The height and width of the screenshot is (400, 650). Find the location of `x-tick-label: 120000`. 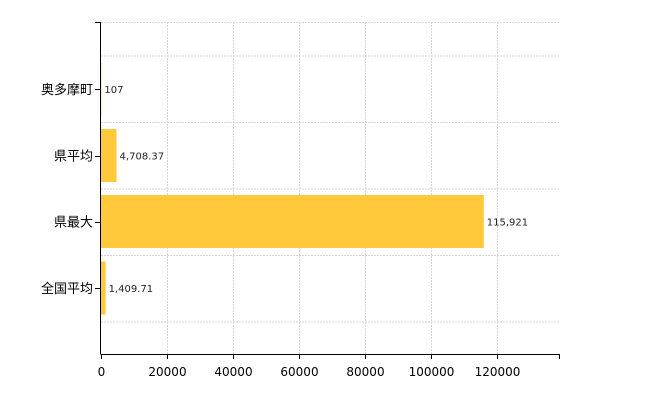

x-tick-label: 120000 is located at coordinates (498, 372).